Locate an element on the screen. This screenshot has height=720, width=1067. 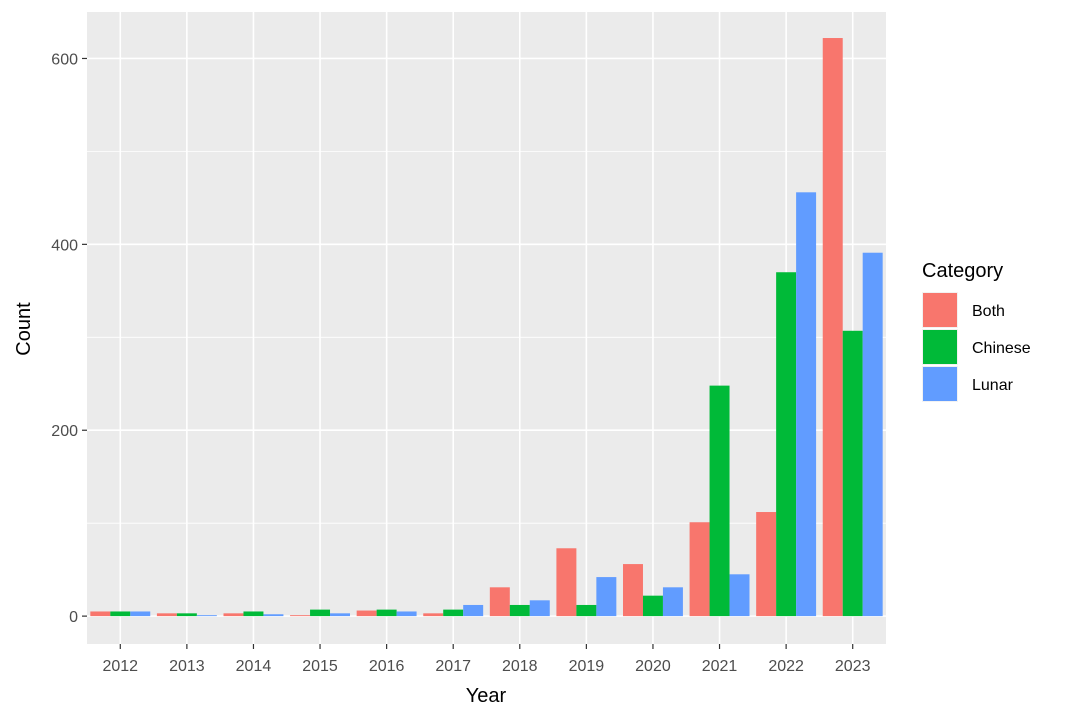
bar-lunar-2013 is located at coordinates (206, 616).